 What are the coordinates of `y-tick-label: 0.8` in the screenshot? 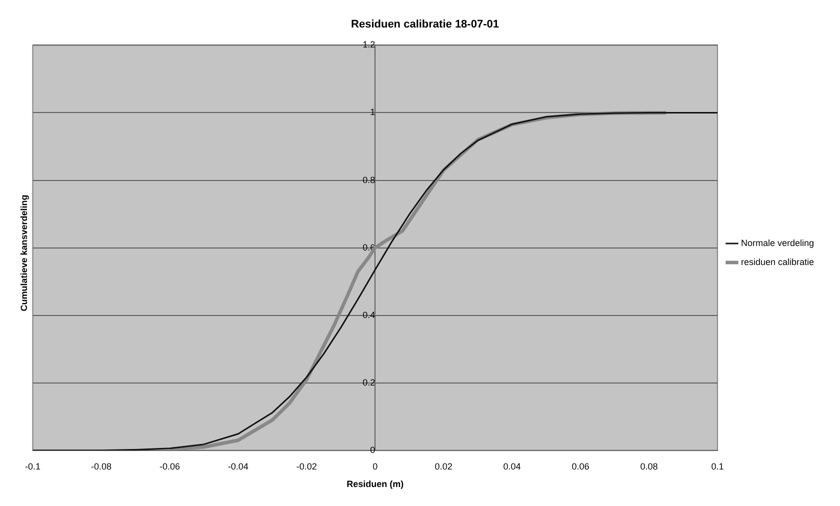 It's located at (369, 179).